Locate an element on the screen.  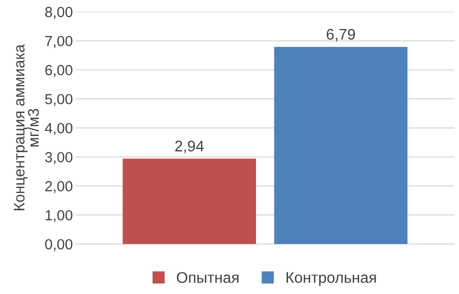
y-tick-label: 2,00 is located at coordinates (58, 187).